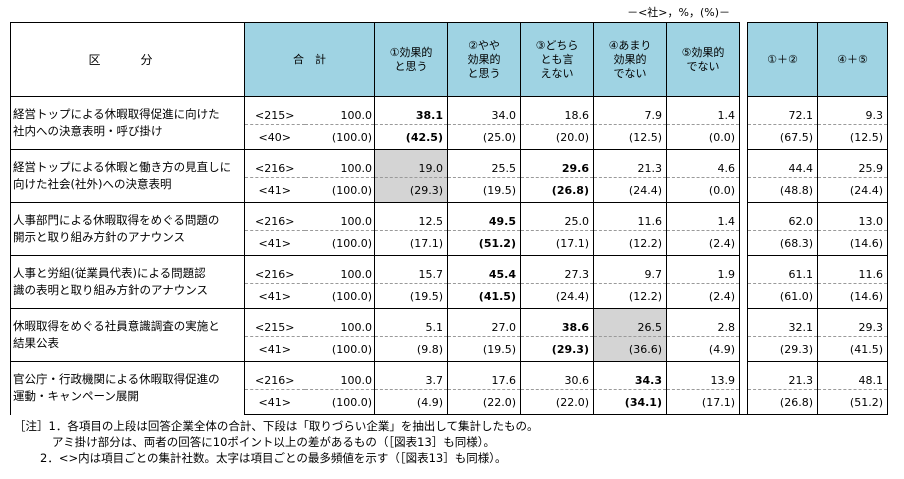  I want to click on value-cell: (9.8), so click(411, 349).